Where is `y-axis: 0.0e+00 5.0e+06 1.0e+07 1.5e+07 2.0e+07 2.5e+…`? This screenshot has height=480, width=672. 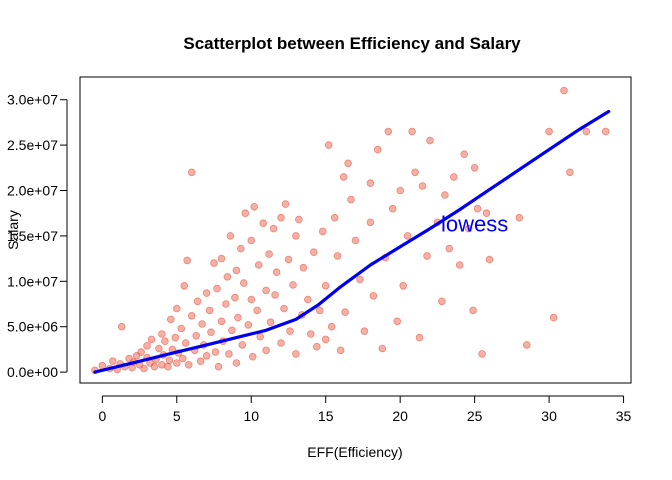
y-axis: 0.0e+00 5.0e+06 1.0e+07 1.5e+07 2.0e+07 2.5e+… is located at coordinates (37, 236).